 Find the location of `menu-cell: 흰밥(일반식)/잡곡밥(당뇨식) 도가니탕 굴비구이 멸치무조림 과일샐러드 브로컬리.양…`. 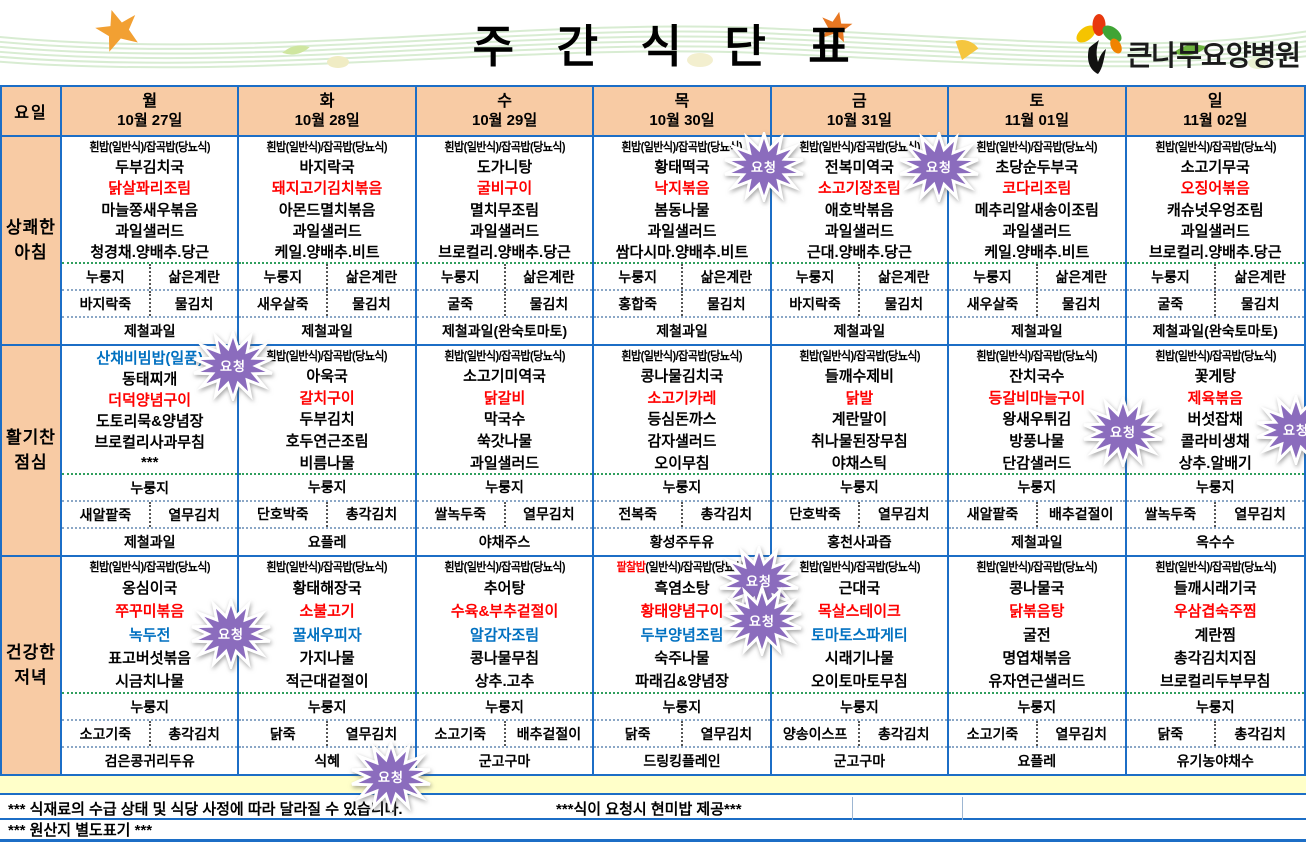

menu-cell: 흰밥(일반식)/잡곡밥(당뇨식) 도가니탕 굴비구이 멸치무조림 과일샐러드 브로컬리.양… is located at coordinates (505, 241).